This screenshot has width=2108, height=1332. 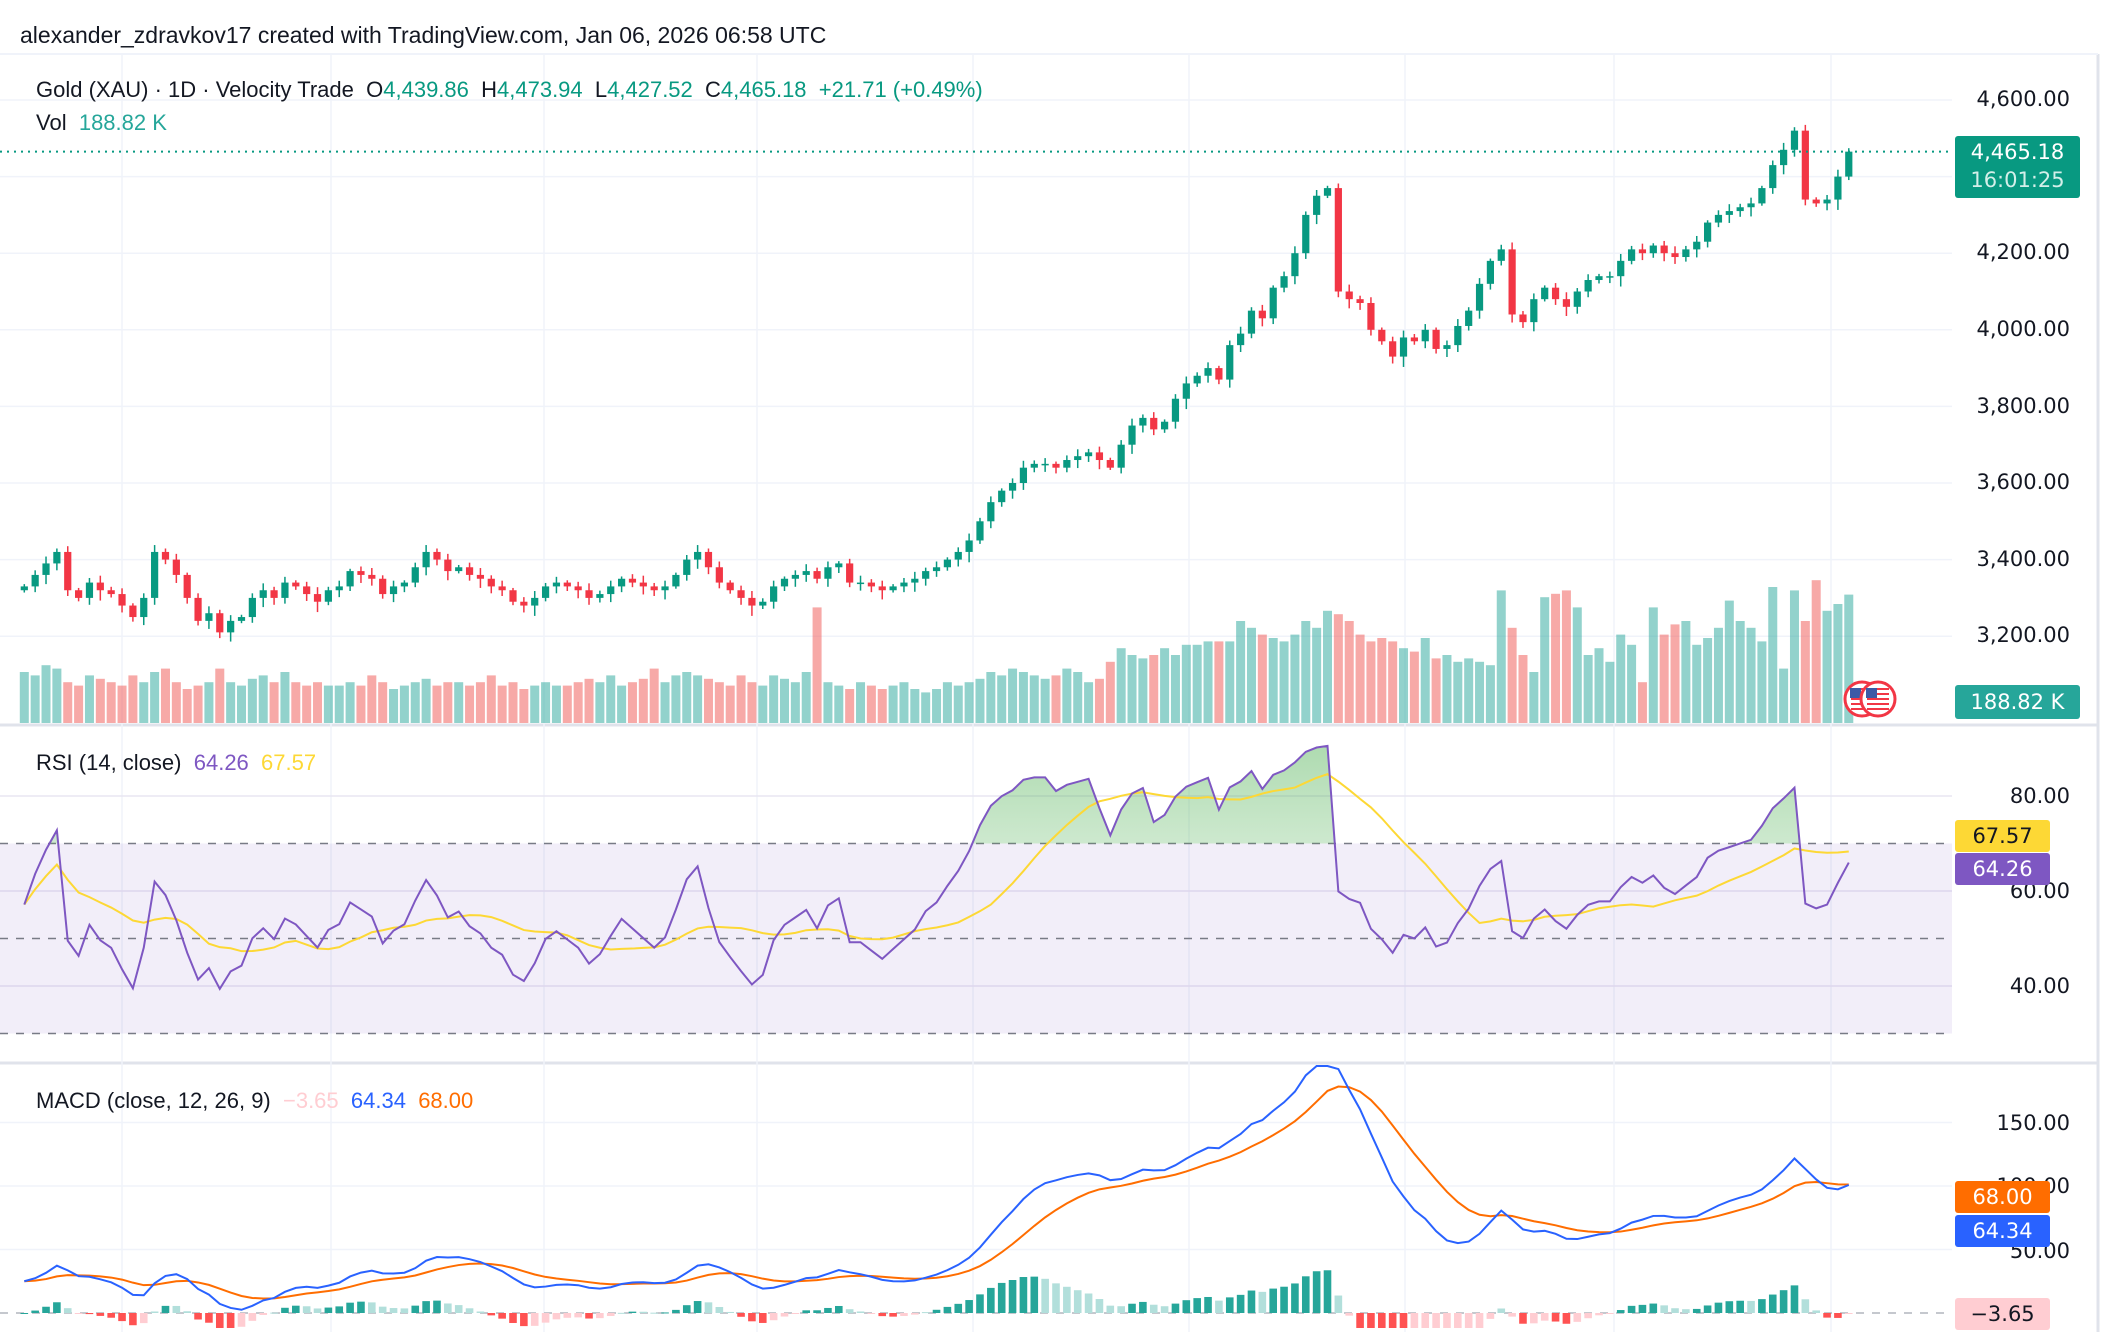 What do you see at coordinates (153, 1100) in the screenshot?
I see `macd-title: MACD (close, 12, 26, 9)` at bounding box center [153, 1100].